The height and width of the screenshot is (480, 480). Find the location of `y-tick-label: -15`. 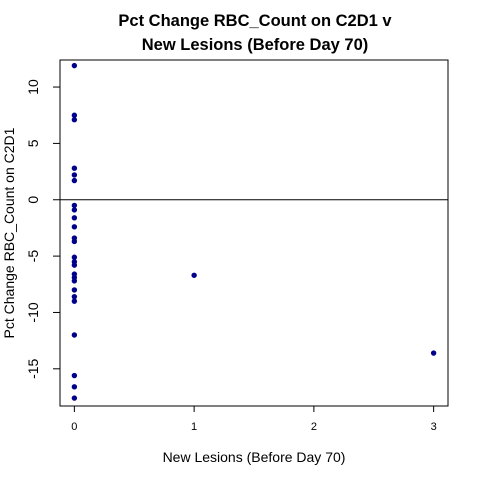

y-tick-label: -15 is located at coordinates (33, 368).